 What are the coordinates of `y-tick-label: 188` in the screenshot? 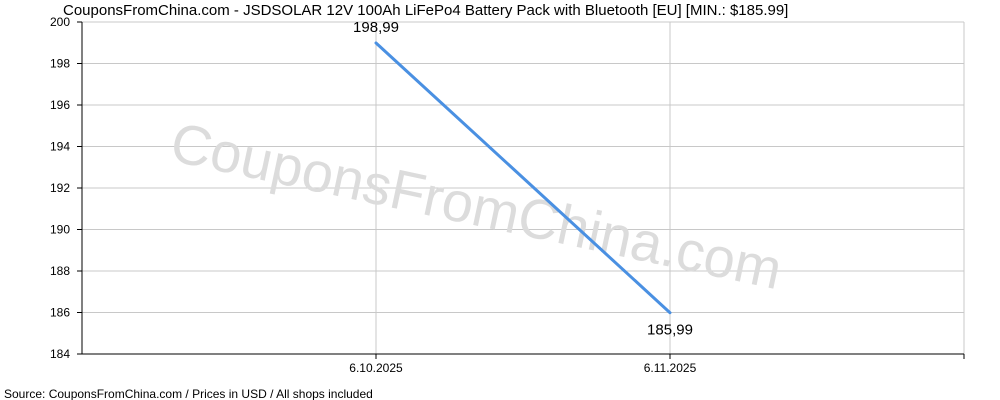 It's located at (60, 271).